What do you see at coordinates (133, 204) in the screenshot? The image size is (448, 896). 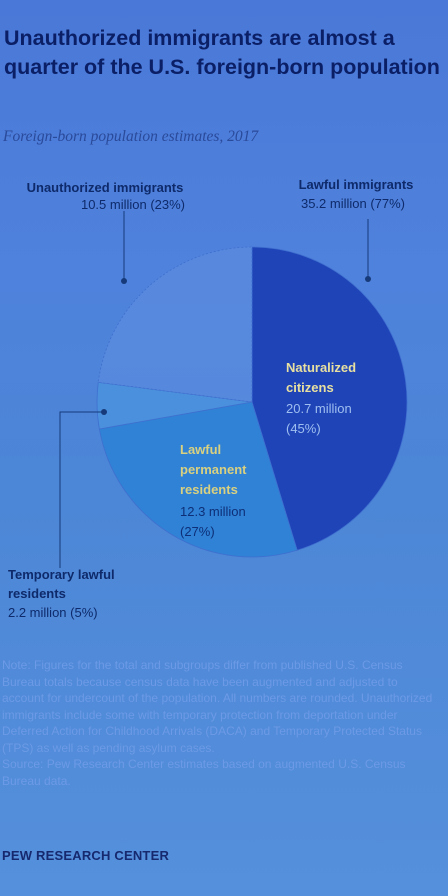 I see `label-unauthorized-value: 10.5 million (23%)` at bounding box center [133, 204].